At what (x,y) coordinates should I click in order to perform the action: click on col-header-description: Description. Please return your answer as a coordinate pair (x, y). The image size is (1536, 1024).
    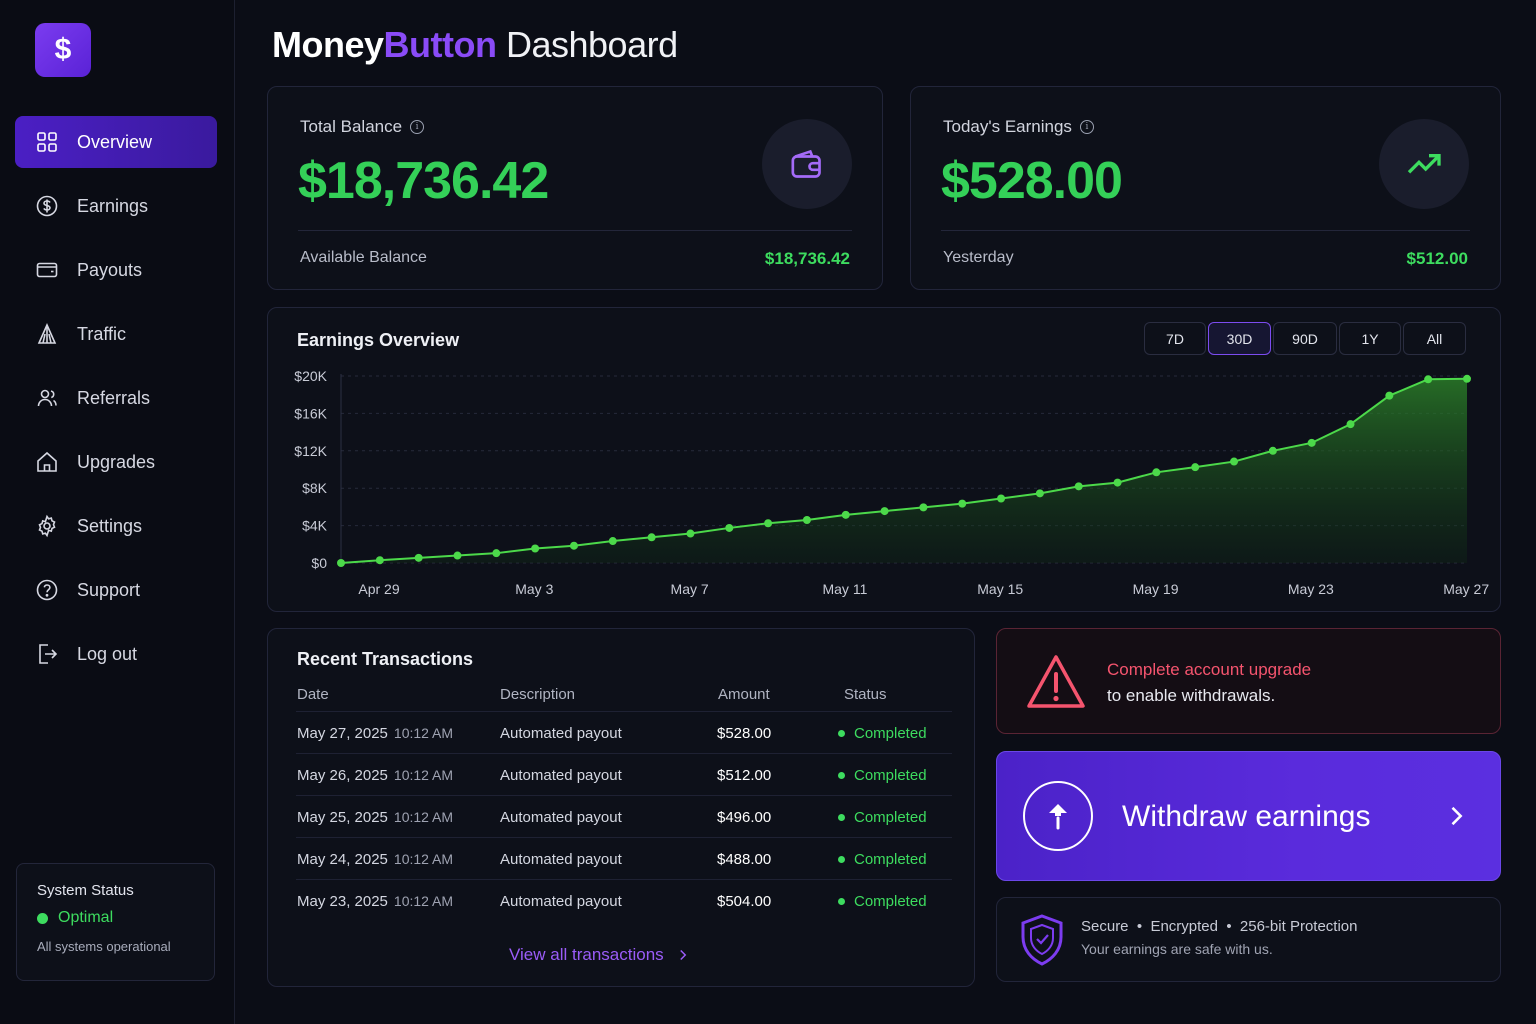
    Looking at the image, I should click on (538, 694).